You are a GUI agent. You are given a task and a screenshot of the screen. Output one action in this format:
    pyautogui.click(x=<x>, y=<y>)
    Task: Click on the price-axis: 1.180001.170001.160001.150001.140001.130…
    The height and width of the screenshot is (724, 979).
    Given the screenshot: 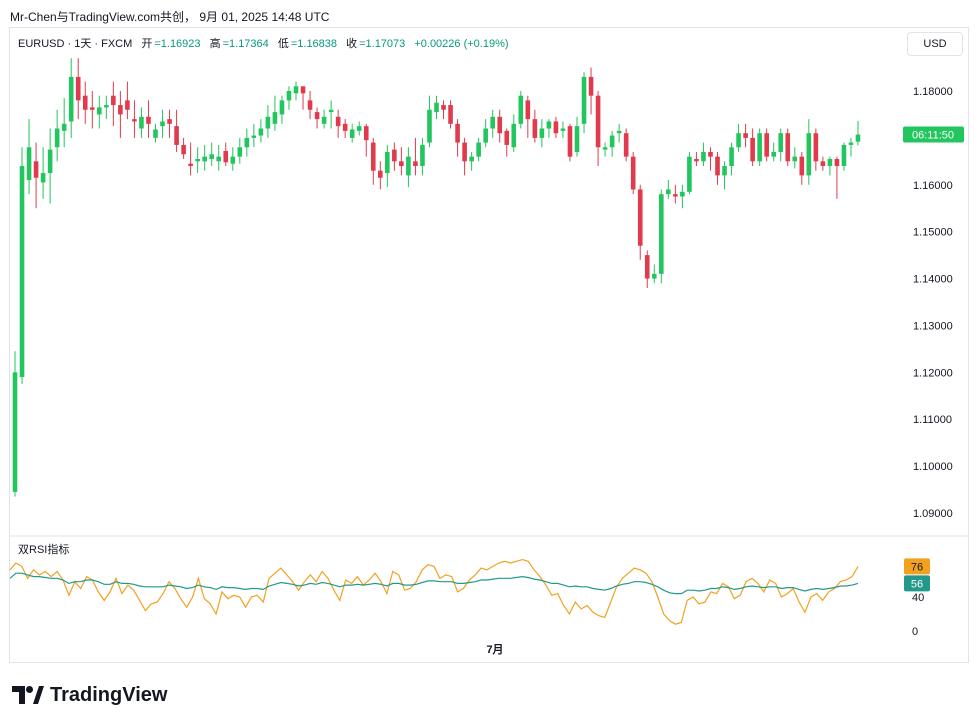 What is the action you would take?
    pyautogui.click(x=933, y=303)
    